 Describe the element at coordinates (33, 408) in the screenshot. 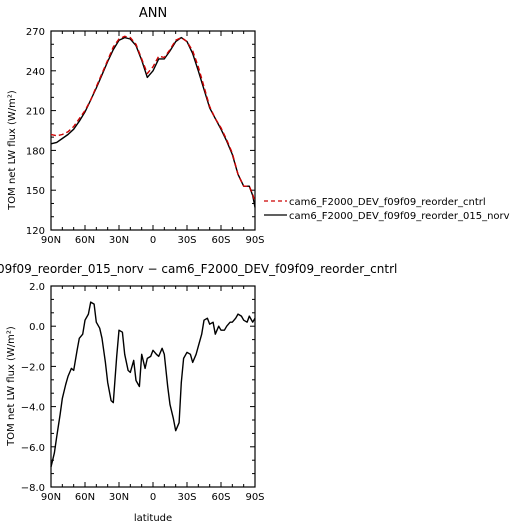

I see `y-tick-label: −4.0` at that location.